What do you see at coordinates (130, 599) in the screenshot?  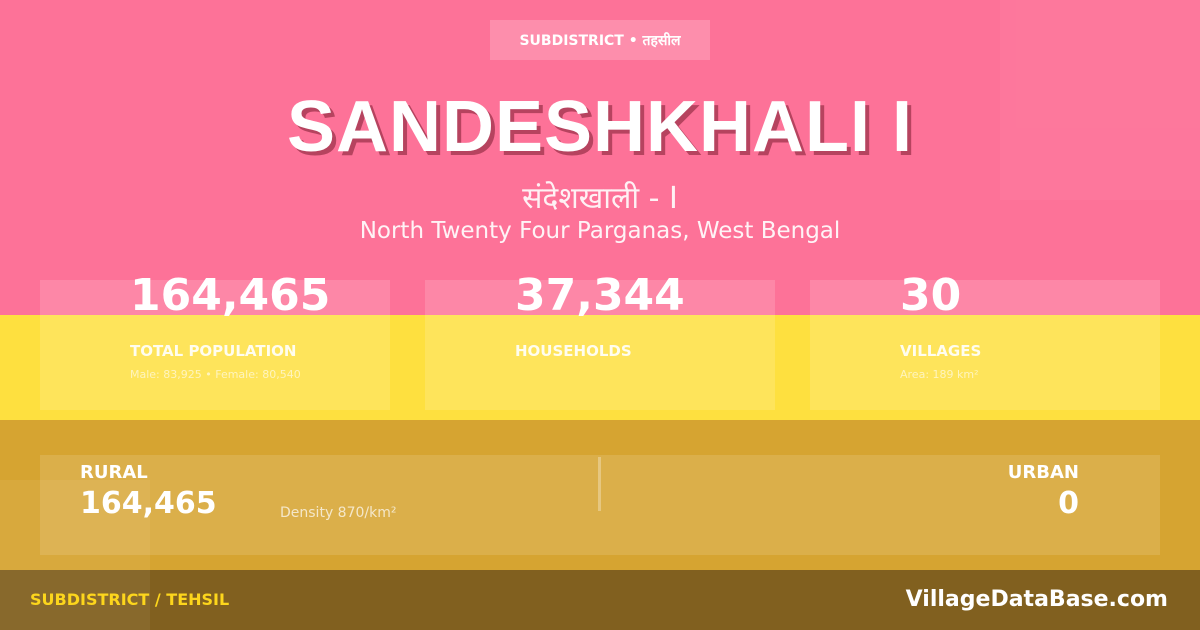 I see `footer-category: SUBDISTRICT / TEHSIL` at bounding box center [130, 599].